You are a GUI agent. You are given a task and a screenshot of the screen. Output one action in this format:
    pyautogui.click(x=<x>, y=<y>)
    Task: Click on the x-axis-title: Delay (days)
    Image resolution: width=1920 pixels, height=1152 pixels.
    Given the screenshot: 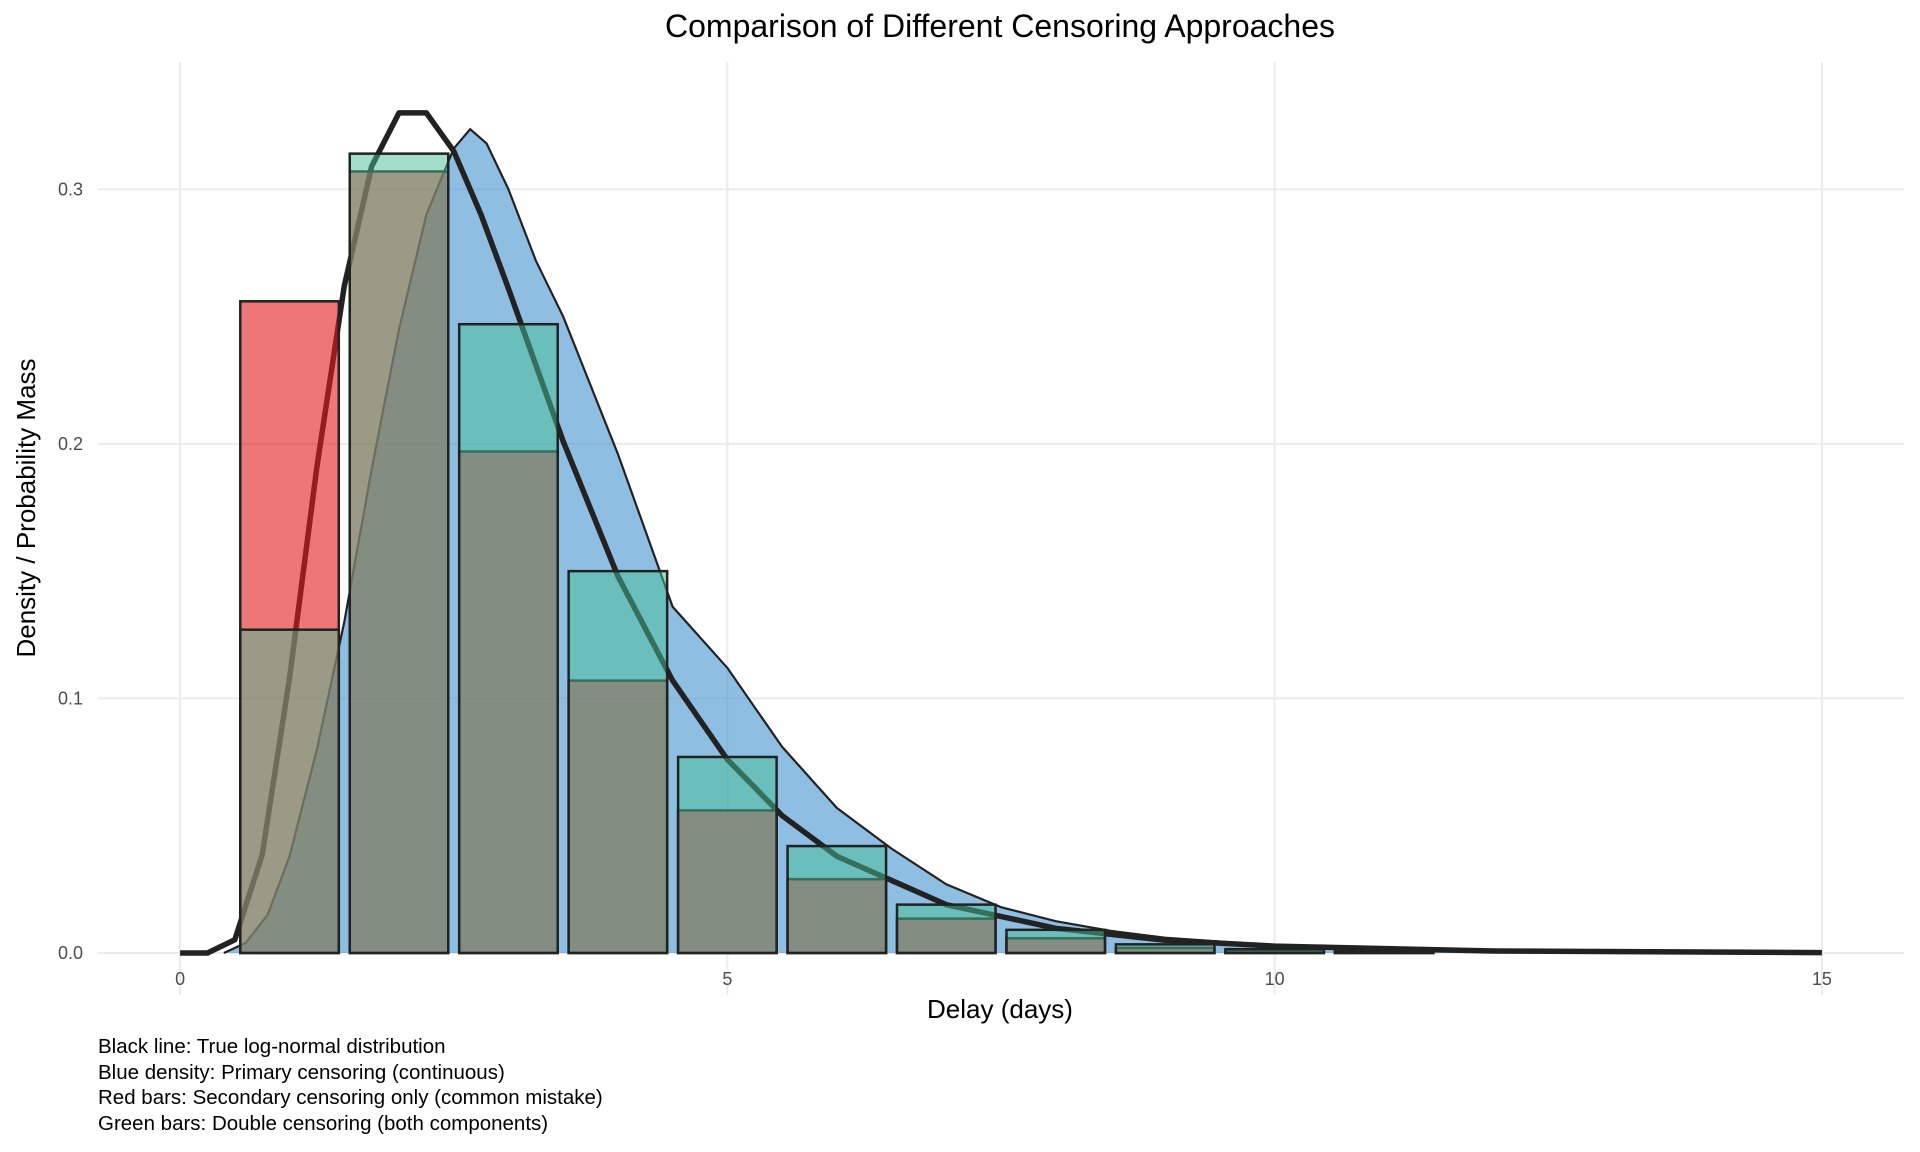 What is the action you would take?
    pyautogui.click(x=1000, y=1009)
    